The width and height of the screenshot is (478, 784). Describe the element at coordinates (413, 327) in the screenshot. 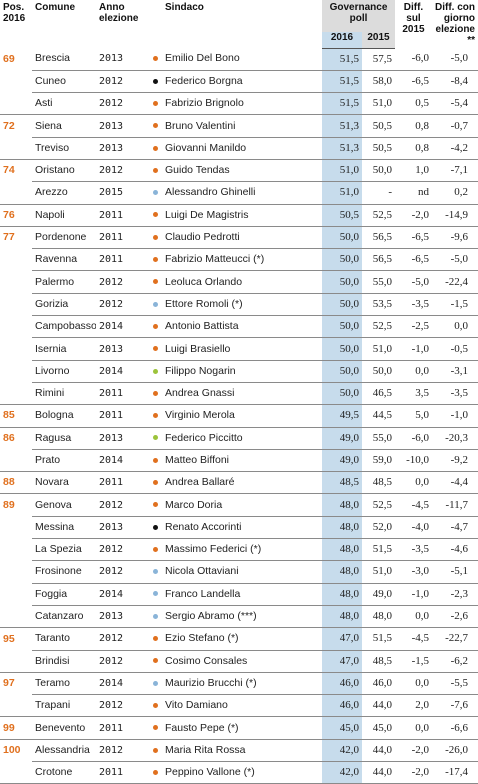

I see `diff-2015-cell: -2,5` at that location.